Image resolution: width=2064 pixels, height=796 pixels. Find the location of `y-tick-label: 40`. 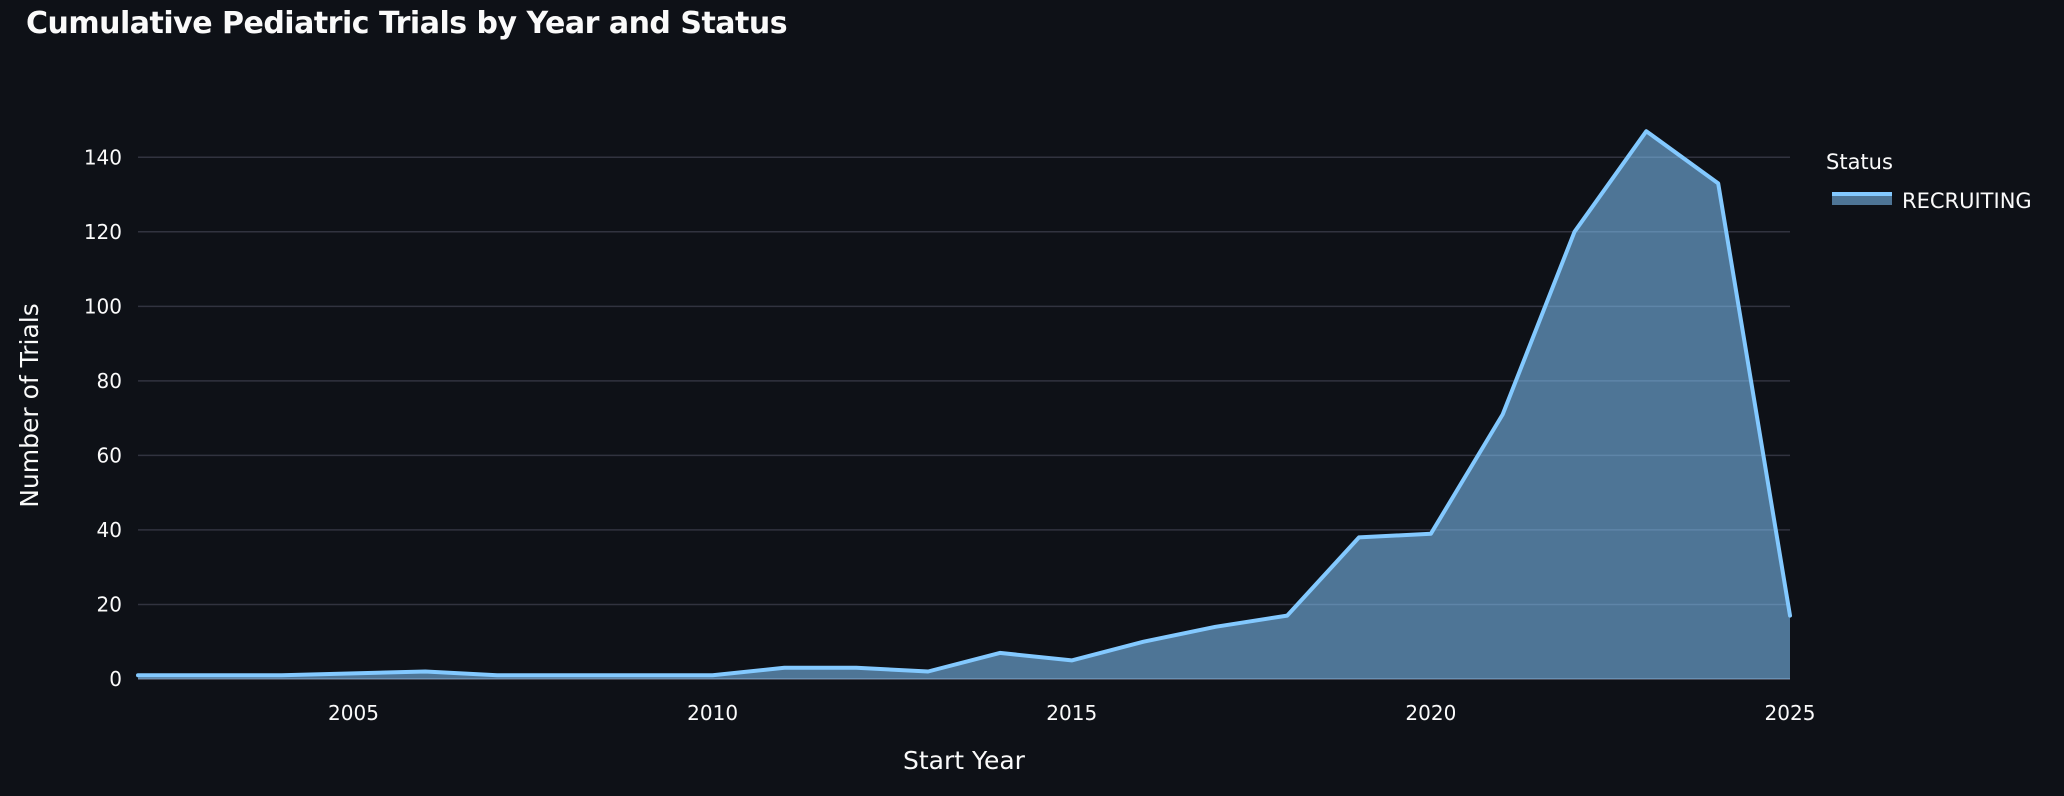

y-tick-label: 40 is located at coordinates (109, 530).